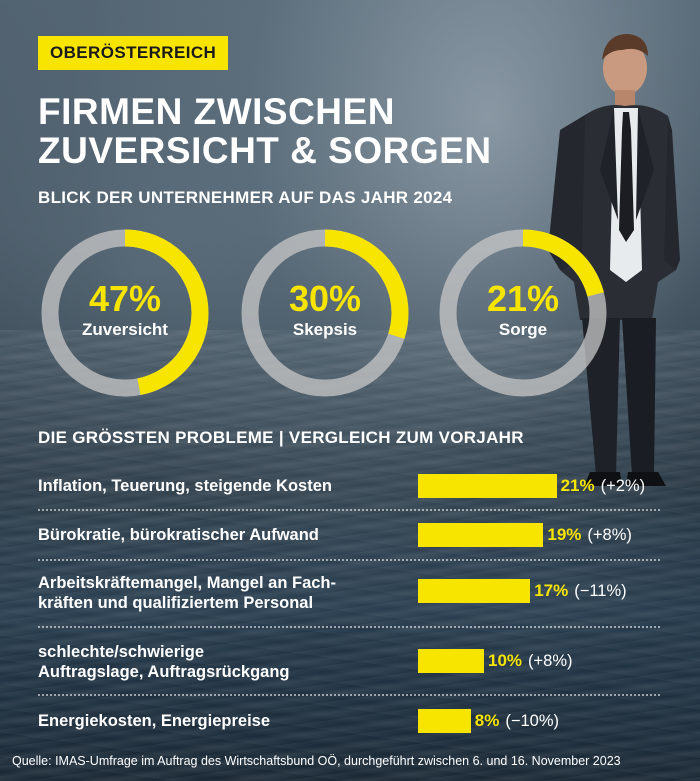 The height and width of the screenshot is (781, 700). What do you see at coordinates (216, 111) in the screenshot?
I see `title-line-1: FIRMEN ZWISCHEN` at bounding box center [216, 111].